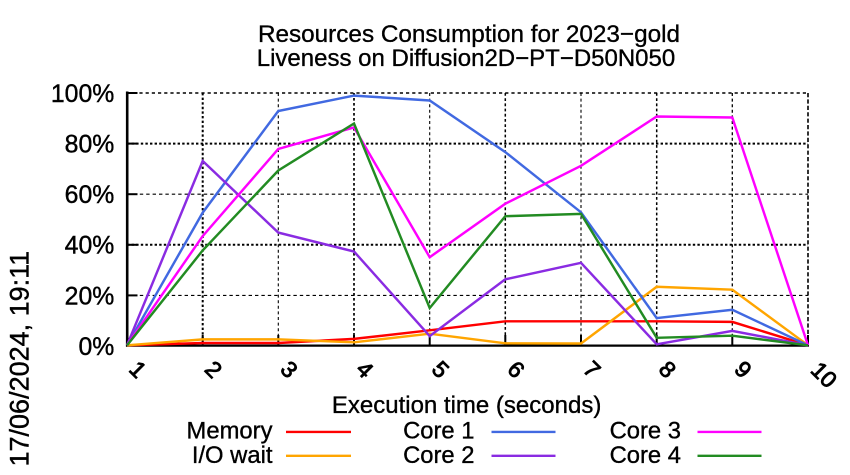  I want to click on svg-text: 0%, so click(96, 347).